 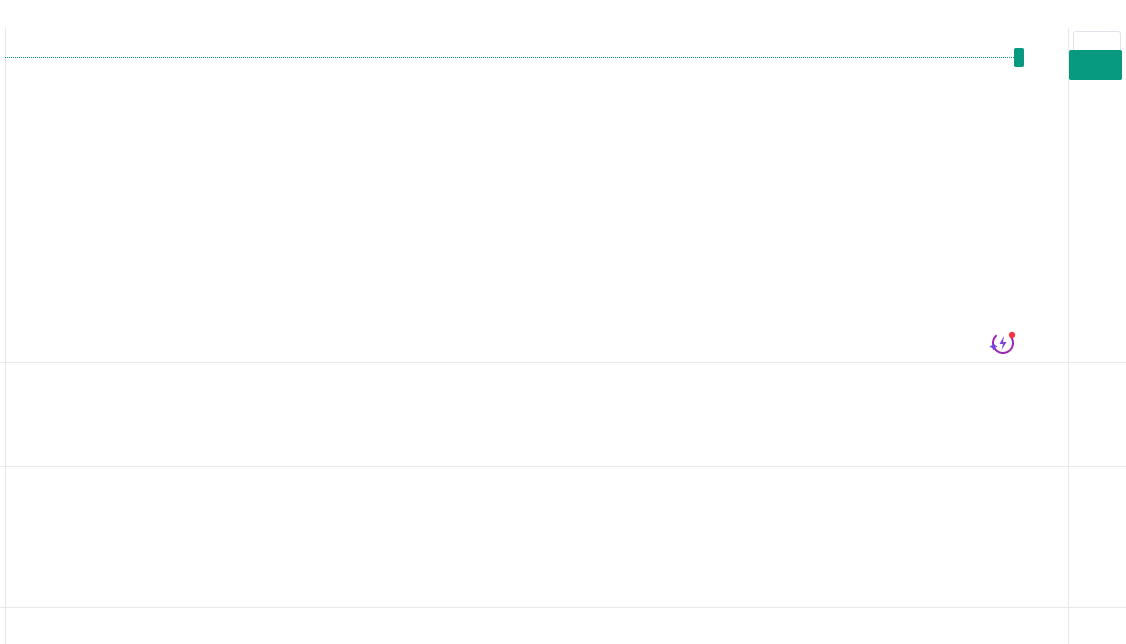 I want to click on time-axis, so click(x=563, y=625).